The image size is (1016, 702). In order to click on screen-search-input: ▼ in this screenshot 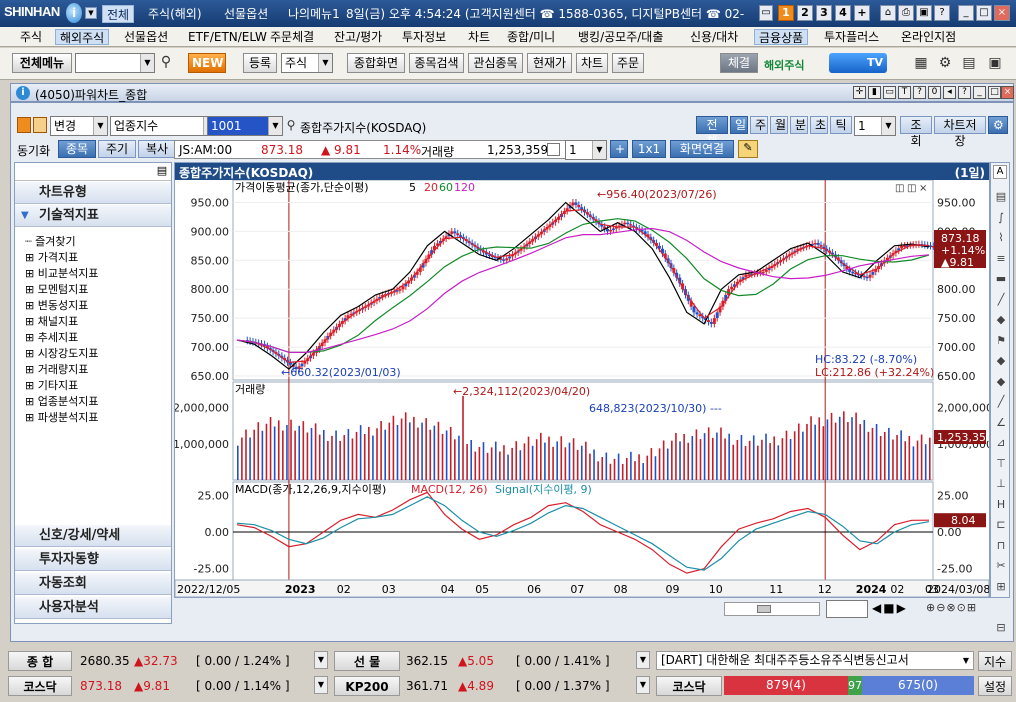, I will do `click(115, 63)`.